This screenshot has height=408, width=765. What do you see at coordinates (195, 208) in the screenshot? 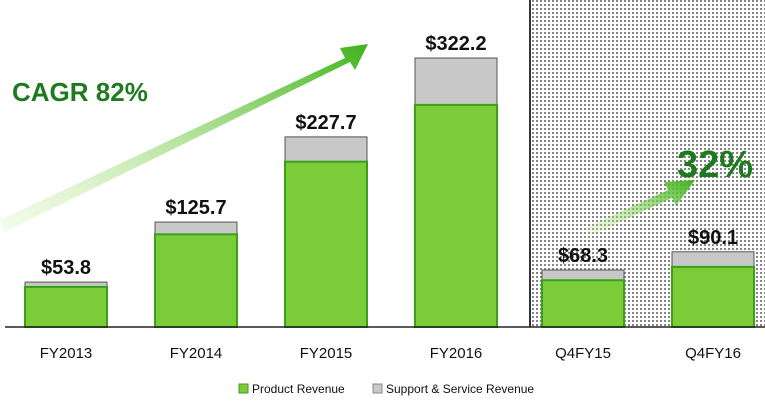
I see `total-label-FY2014: $125.7` at bounding box center [195, 208].